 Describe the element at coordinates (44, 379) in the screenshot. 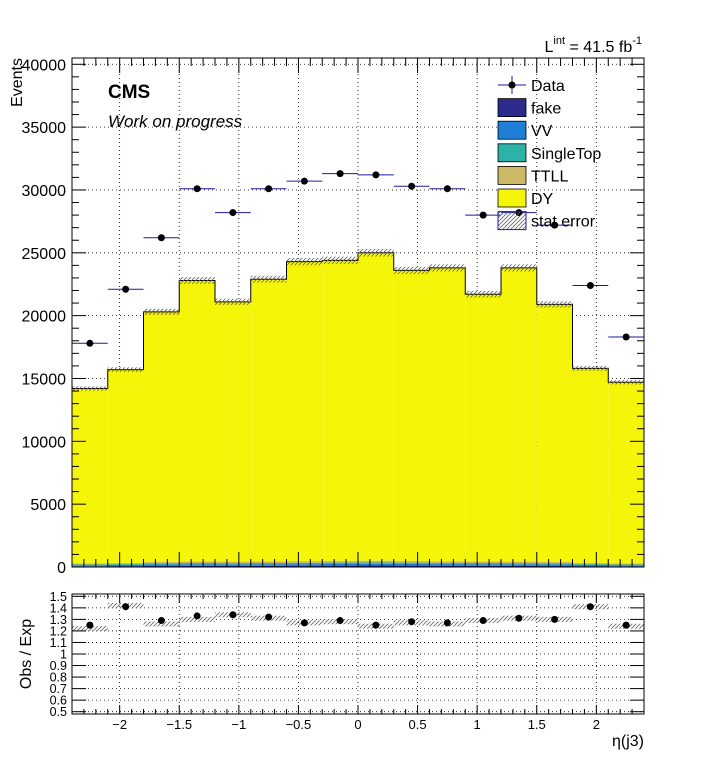

I see `y-tick-label: 15000` at that location.